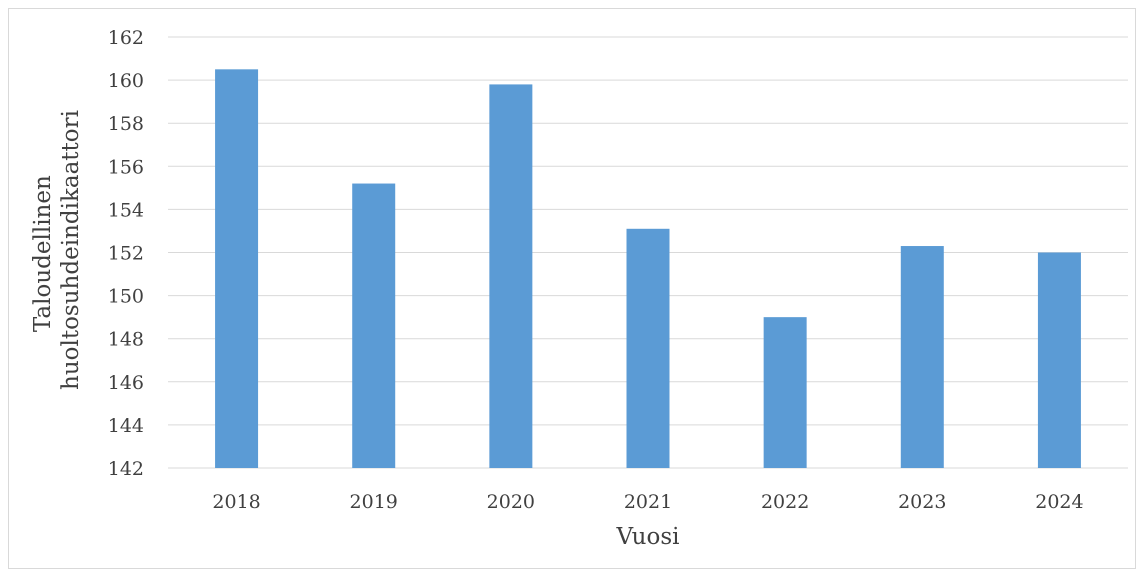  What do you see at coordinates (236, 502) in the screenshot?
I see `x-tick-label: 2018` at bounding box center [236, 502].